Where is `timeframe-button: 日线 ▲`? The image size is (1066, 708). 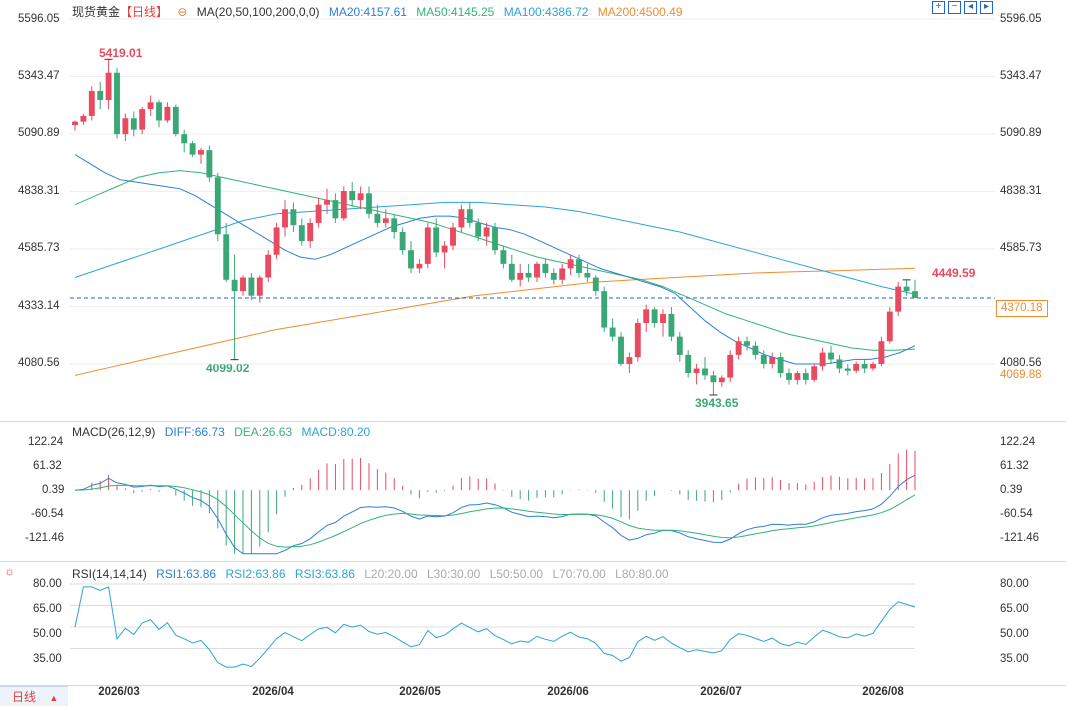
timeframe-button: 日线 ▲ is located at coordinates (34, 696).